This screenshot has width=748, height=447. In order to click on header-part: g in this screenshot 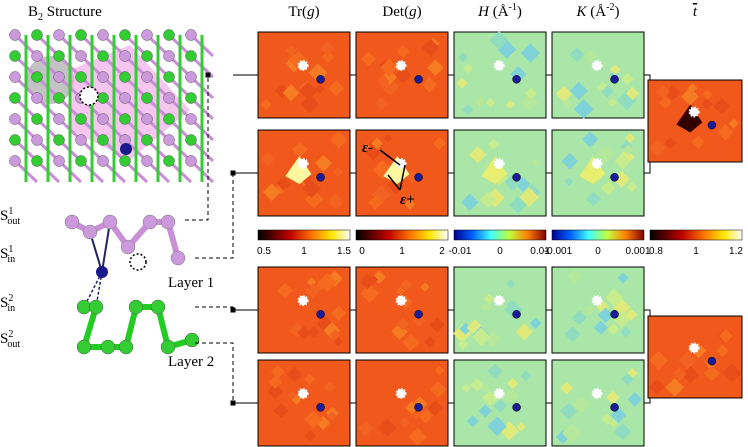, I will do `click(311, 12)`.